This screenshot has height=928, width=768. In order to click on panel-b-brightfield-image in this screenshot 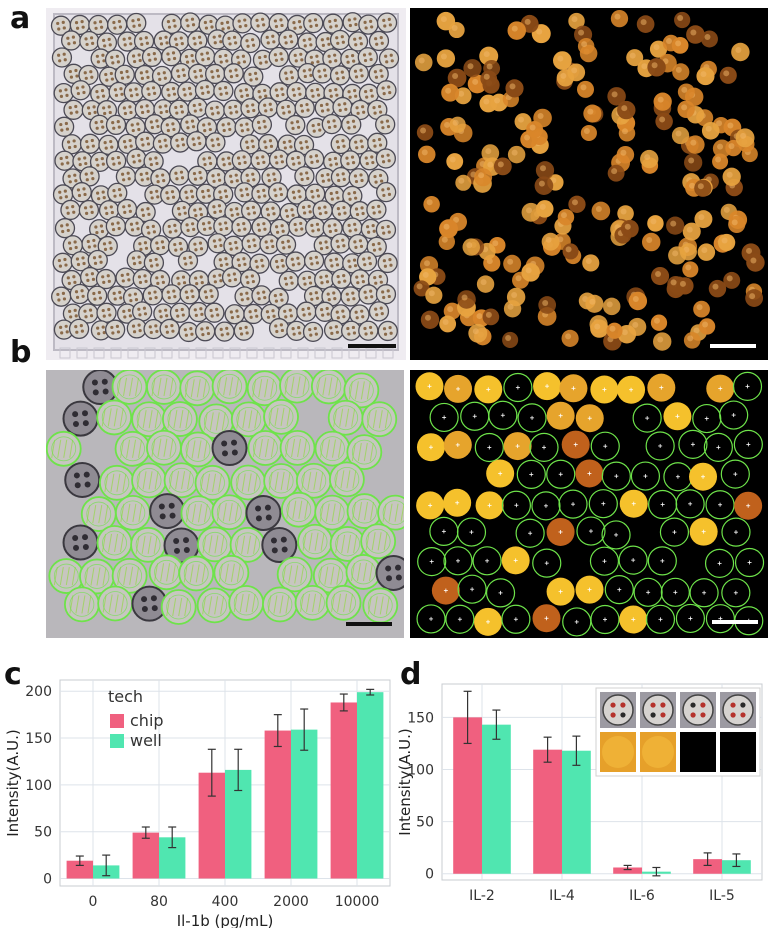, I will do `click(225, 504)`.